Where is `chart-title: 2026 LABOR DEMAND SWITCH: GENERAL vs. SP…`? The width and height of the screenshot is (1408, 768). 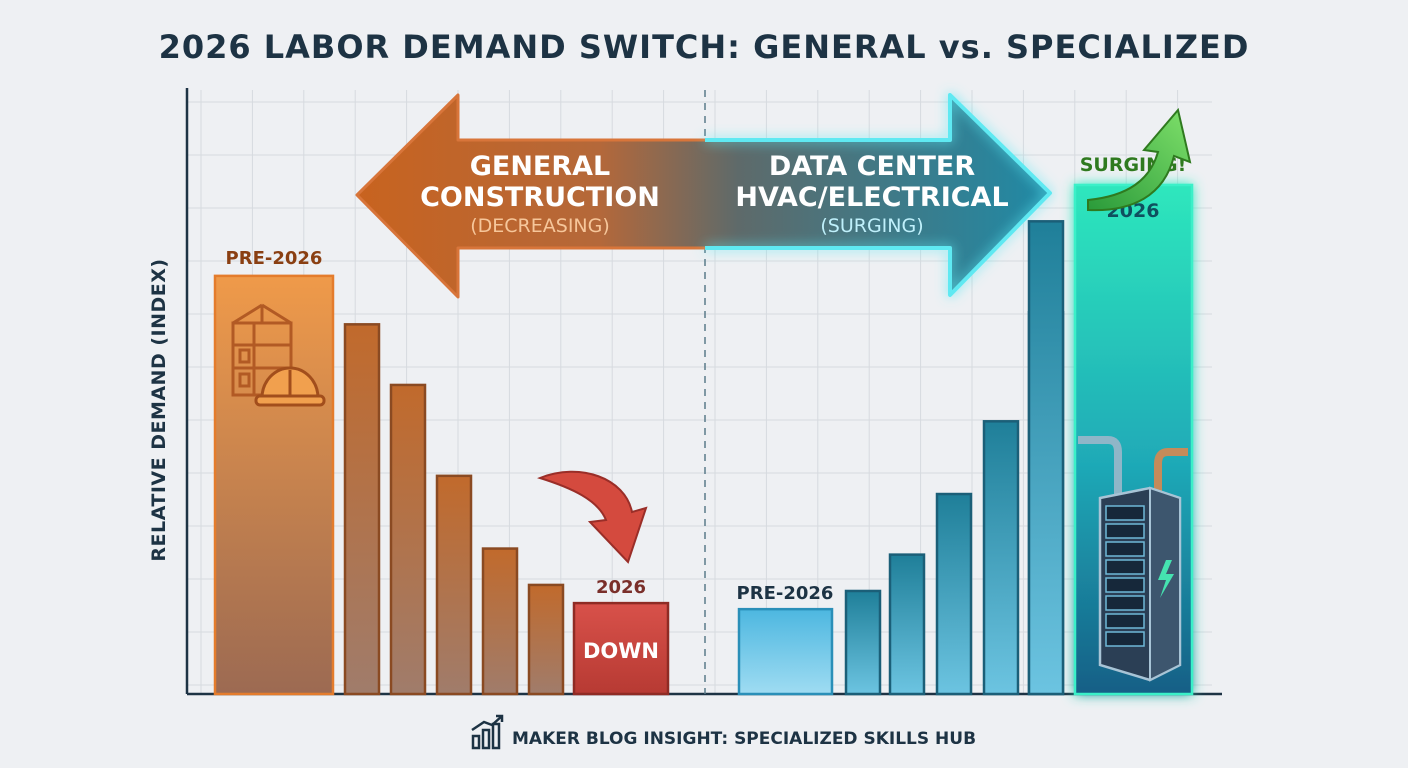 chart-title: 2026 LABOR DEMAND SWITCH: GENERAL vs. SP… is located at coordinates (704, 47).